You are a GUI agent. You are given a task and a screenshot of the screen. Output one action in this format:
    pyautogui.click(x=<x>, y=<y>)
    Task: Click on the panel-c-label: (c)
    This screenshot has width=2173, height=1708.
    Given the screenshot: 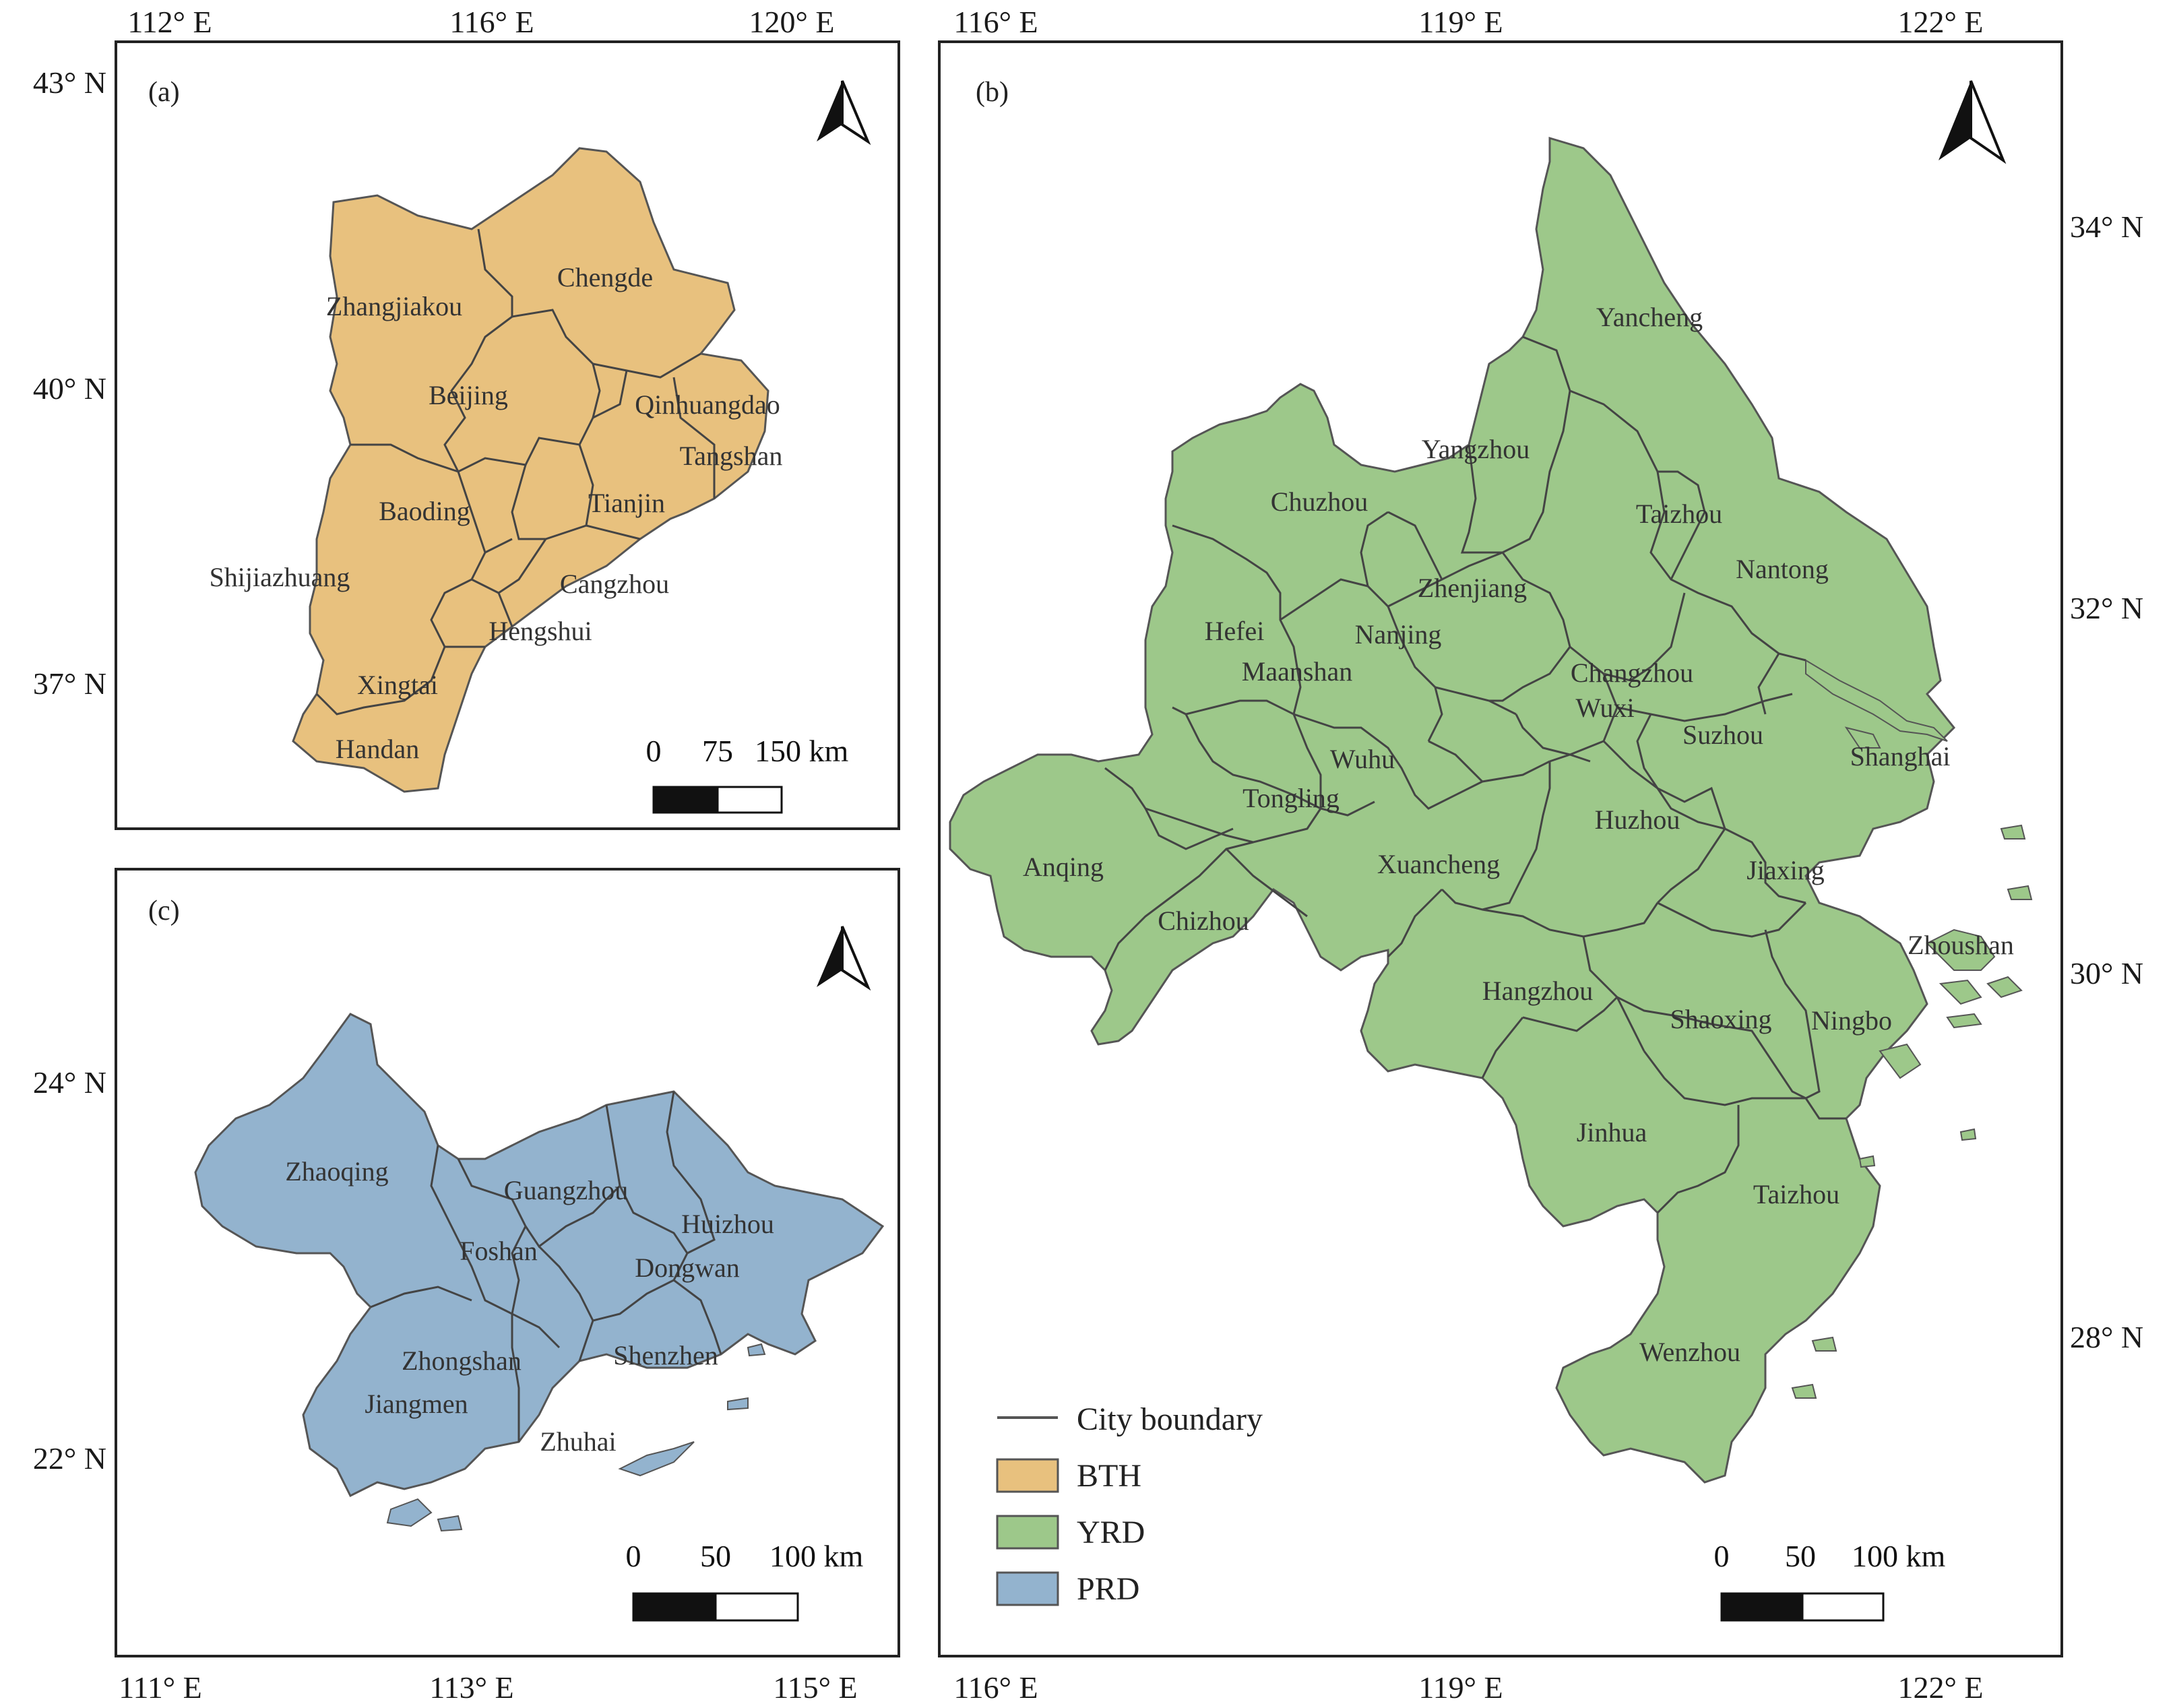 What is the action you would take?
    pyautogui.click(x=164, y=910)
    